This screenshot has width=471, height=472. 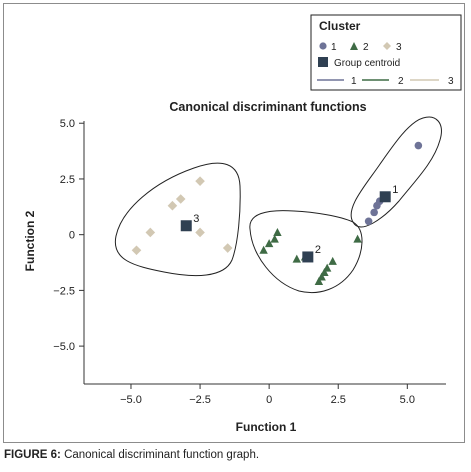 I want to click on centroid-label-3: 3, so click(x=196, y=219).